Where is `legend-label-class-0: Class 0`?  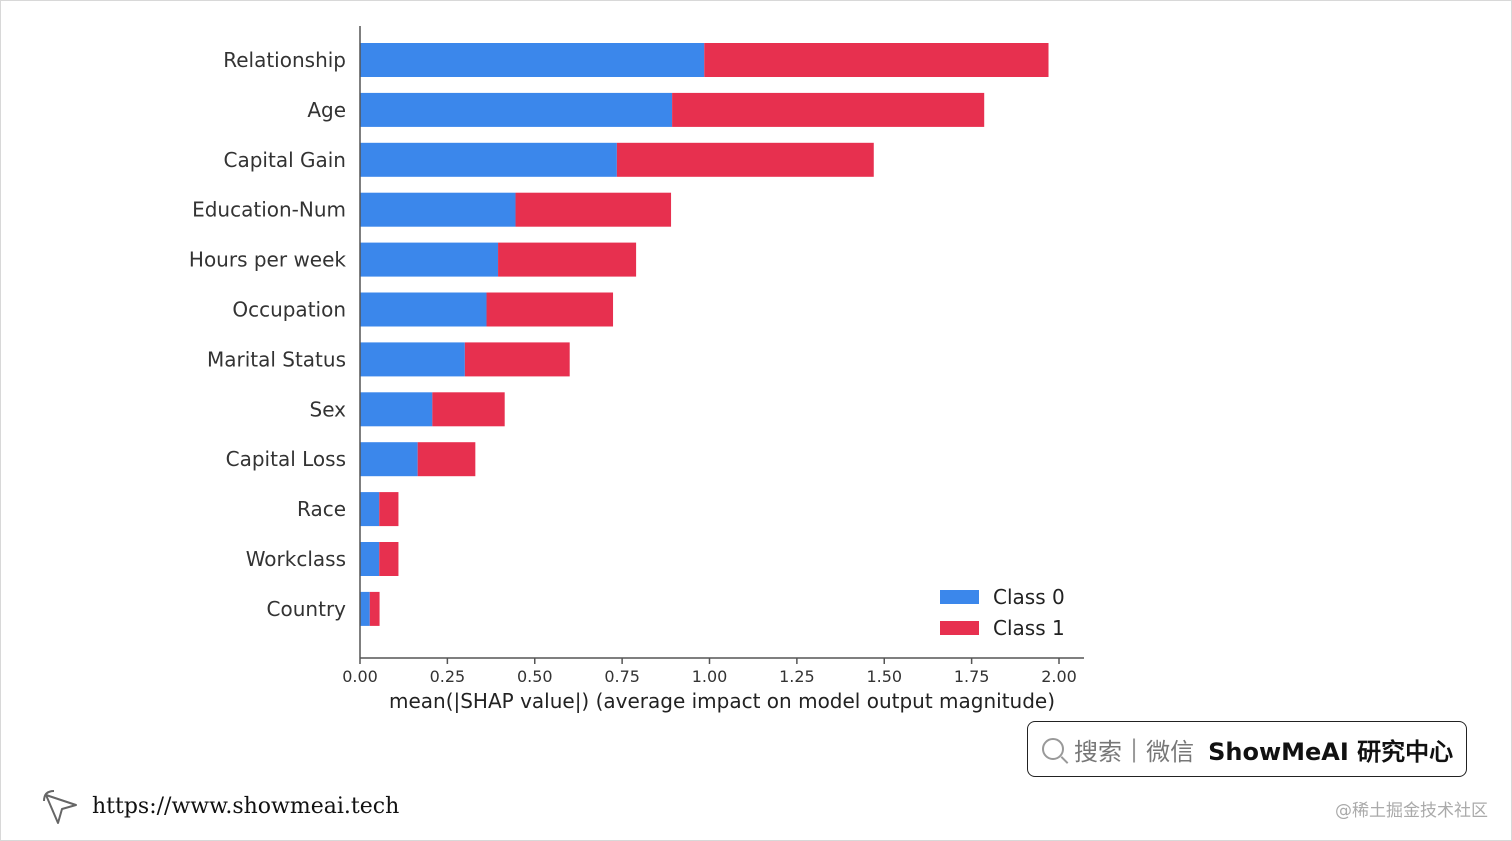
legend-label-class-0: Class 0 is located at coordinates (1029, 597).